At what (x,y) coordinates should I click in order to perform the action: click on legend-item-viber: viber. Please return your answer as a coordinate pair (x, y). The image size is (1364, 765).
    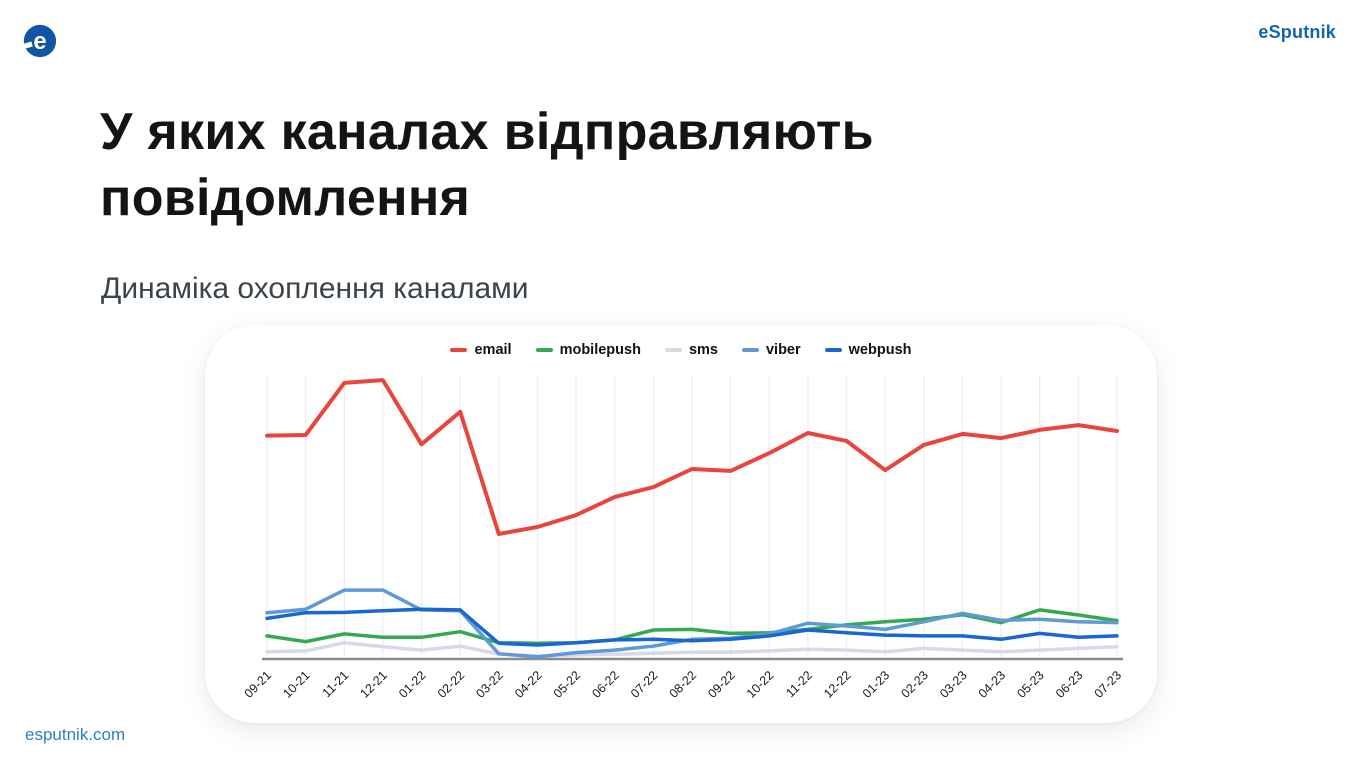
    Looking at the image, I should click on (771, 350).